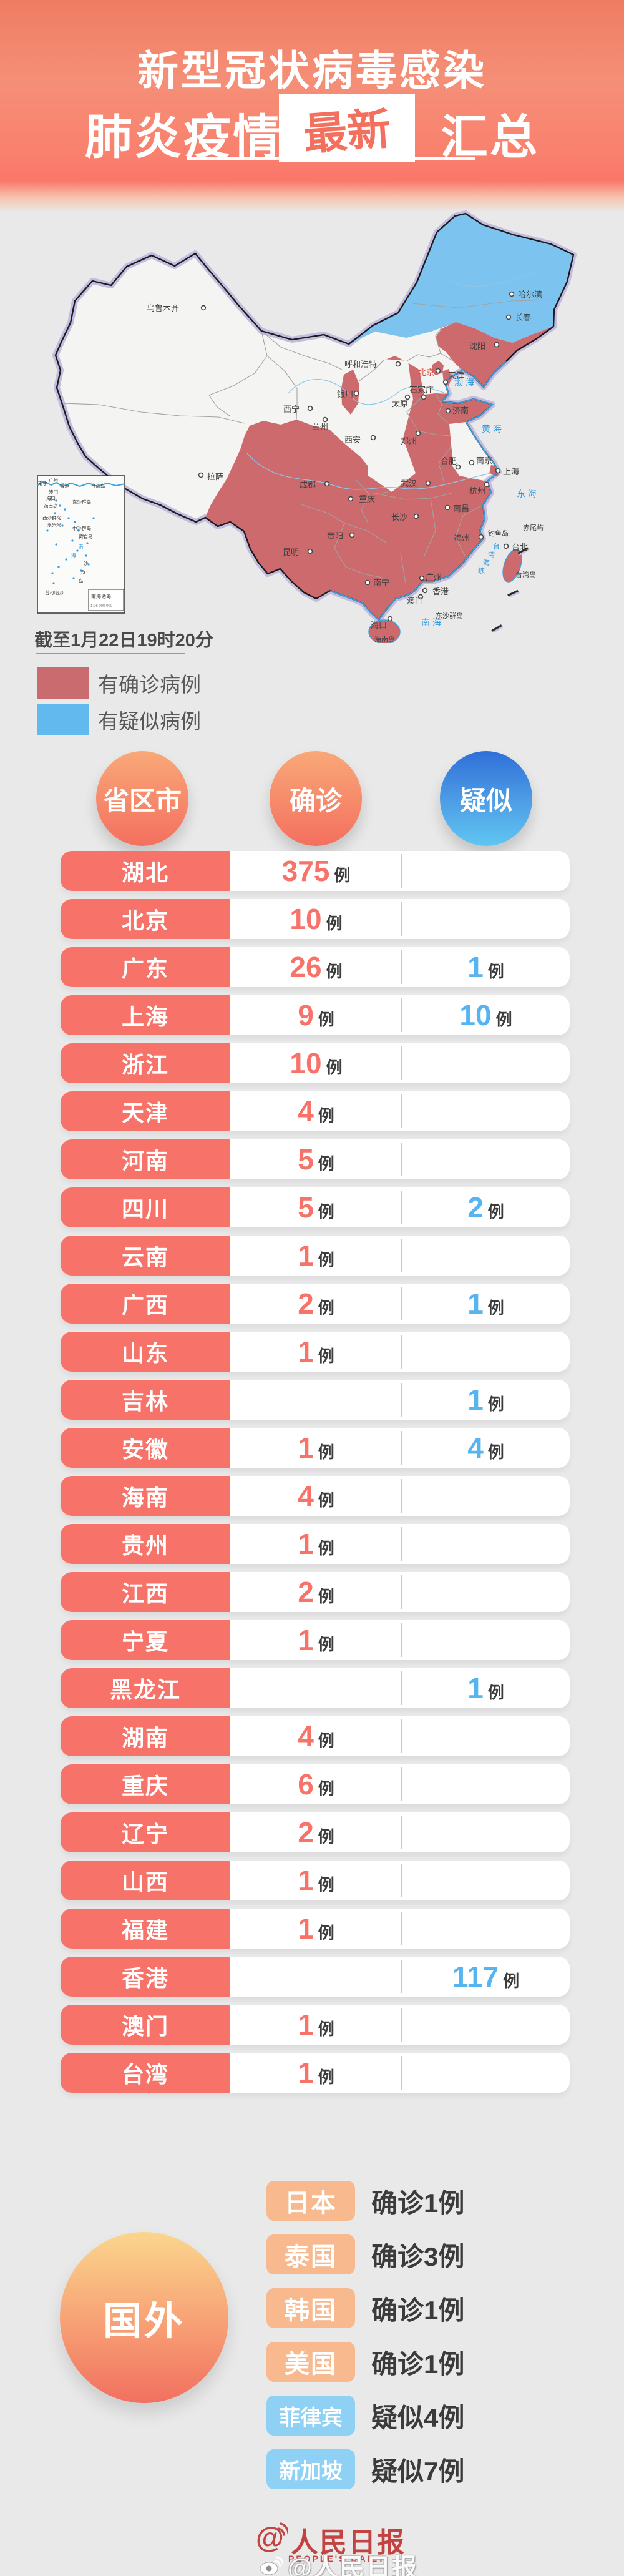 This screenshot has height=2576, width=624. What do you see at coordinates (310, 2201) in the screenshot?
I see `country-tag: 日本` at bounding box center [310, 2201].